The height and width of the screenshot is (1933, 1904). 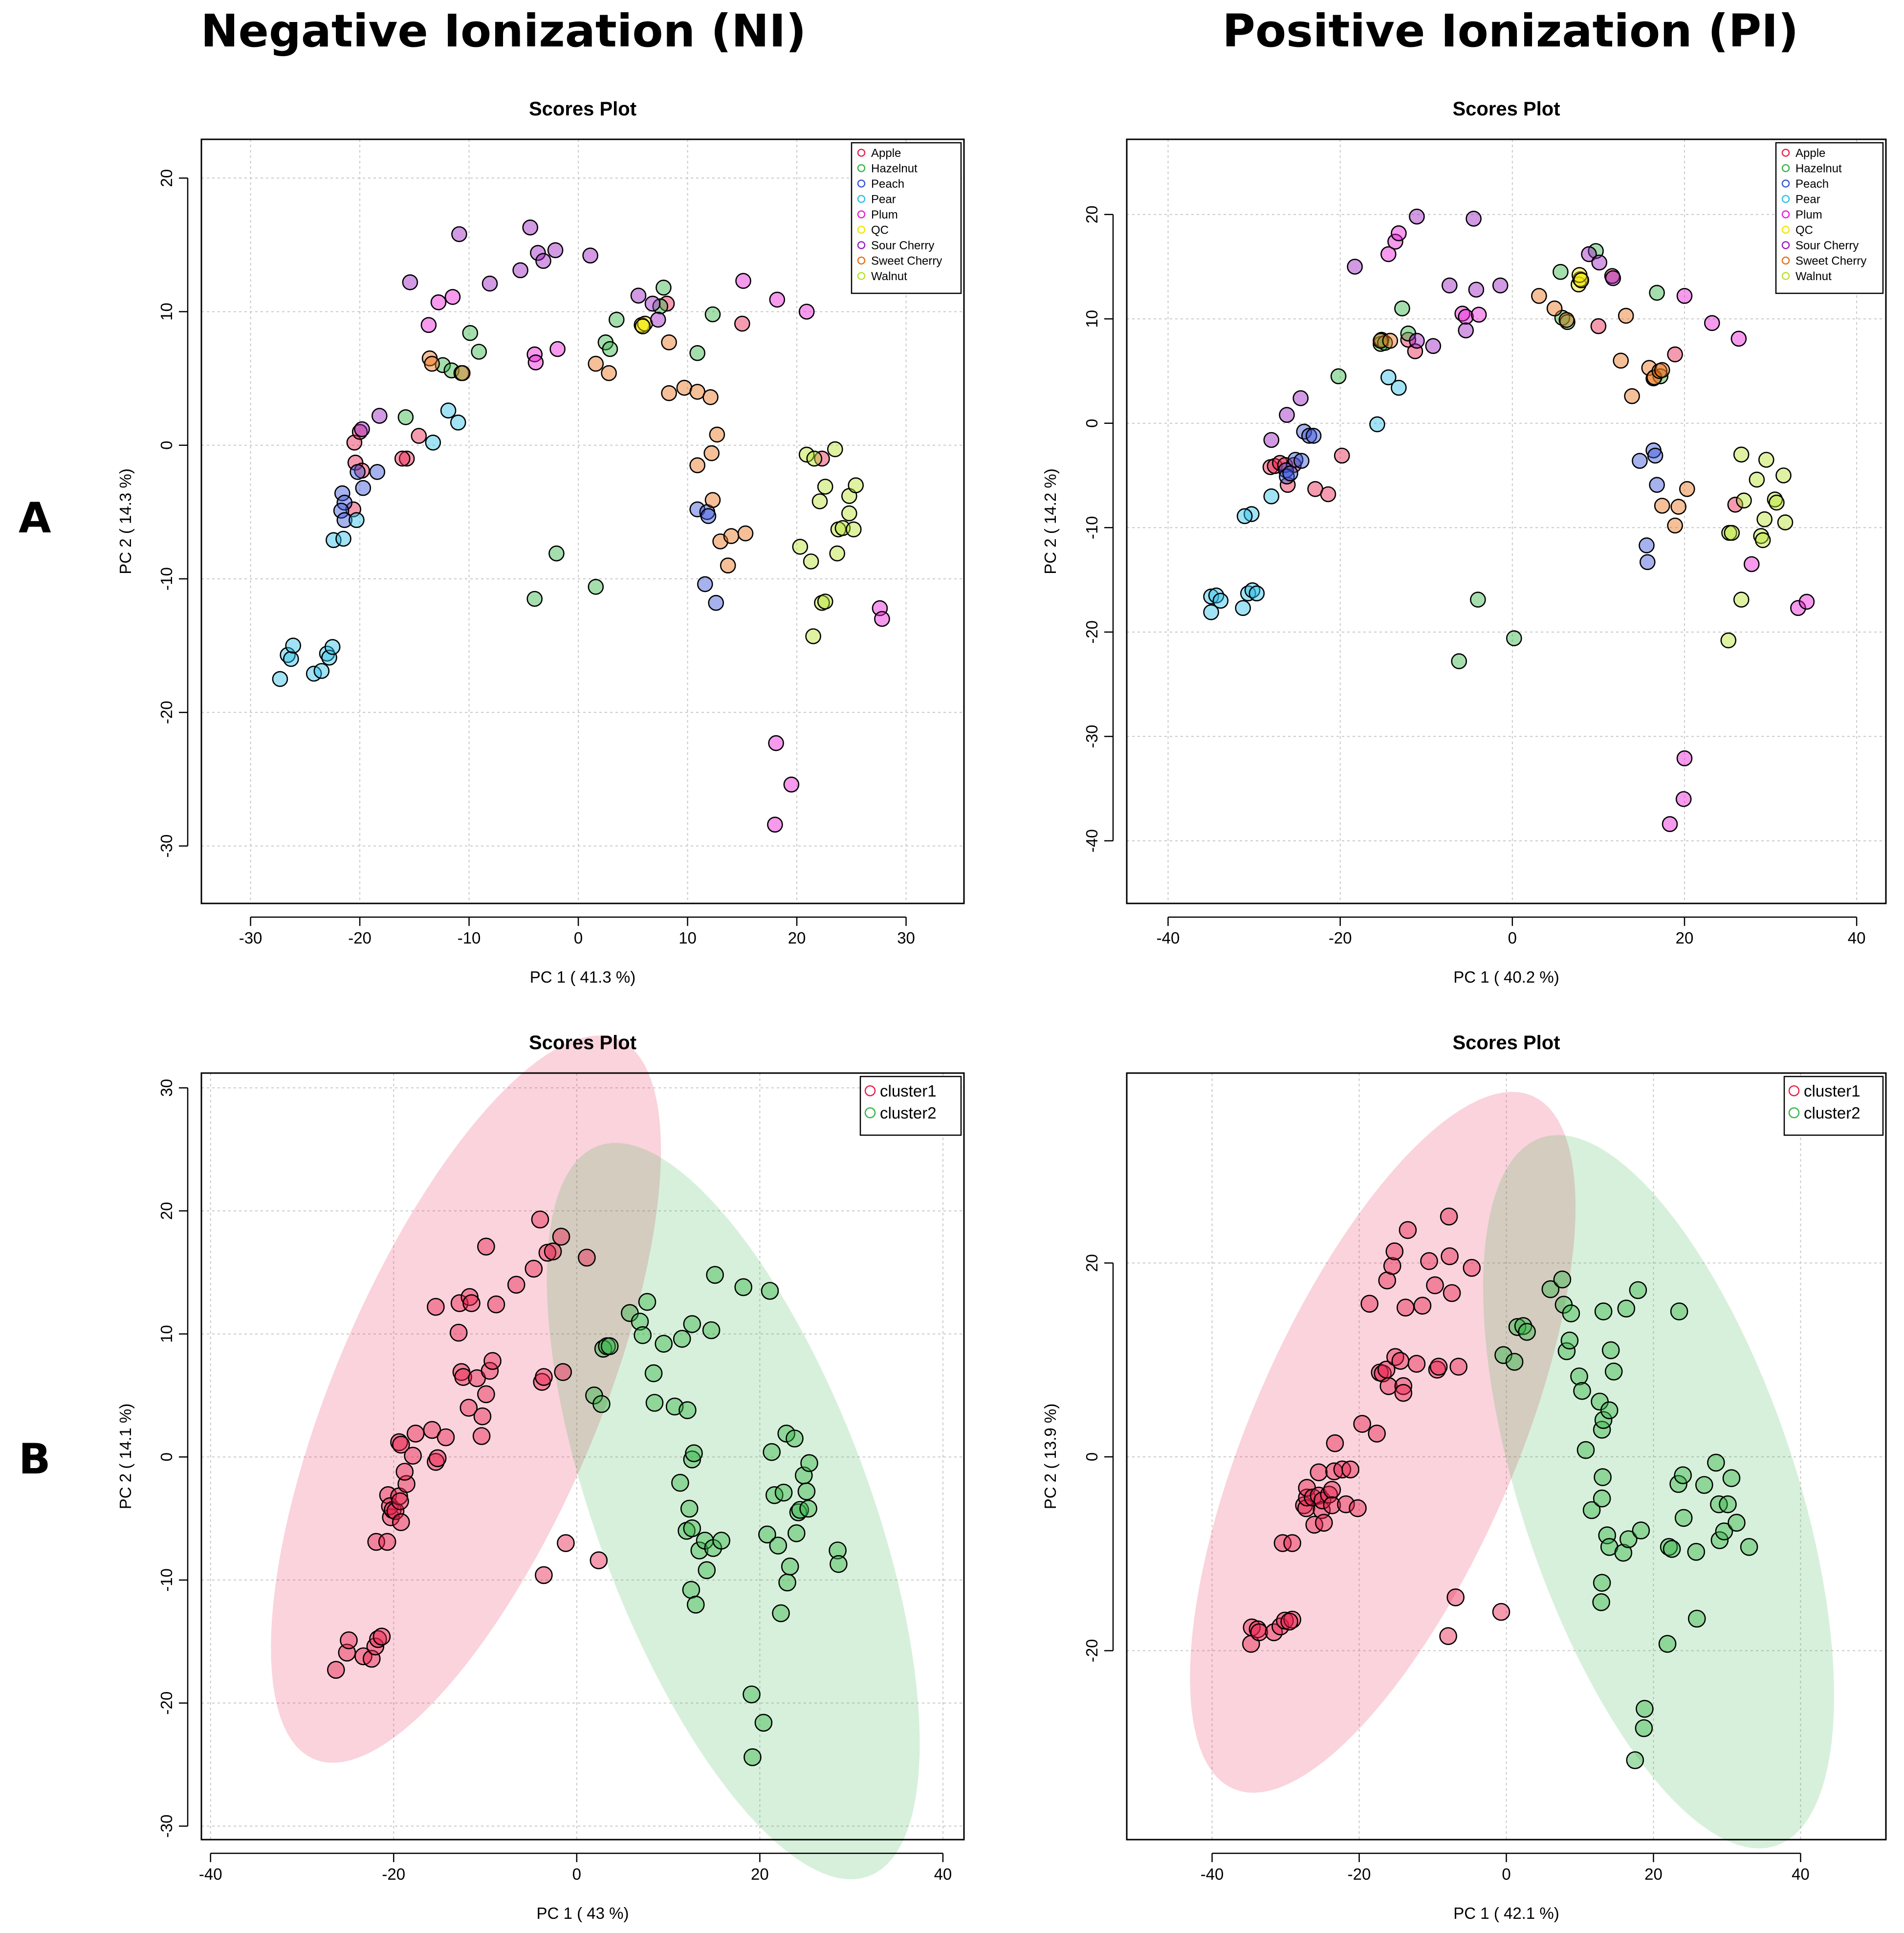 What do you see at coordinates (943, 1874) in the screenshot?
I see `x-tick-label: 40` at bounding box center [943, 1874].